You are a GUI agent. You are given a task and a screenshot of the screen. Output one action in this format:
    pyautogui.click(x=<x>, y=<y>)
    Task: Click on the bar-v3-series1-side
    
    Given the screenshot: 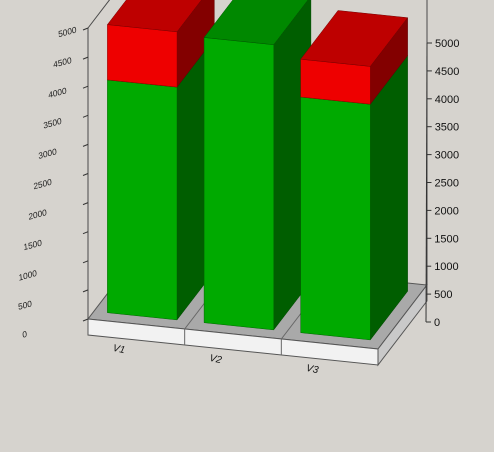 What is the action you would take?
    pyautogui.click(x=388, y=198)
    